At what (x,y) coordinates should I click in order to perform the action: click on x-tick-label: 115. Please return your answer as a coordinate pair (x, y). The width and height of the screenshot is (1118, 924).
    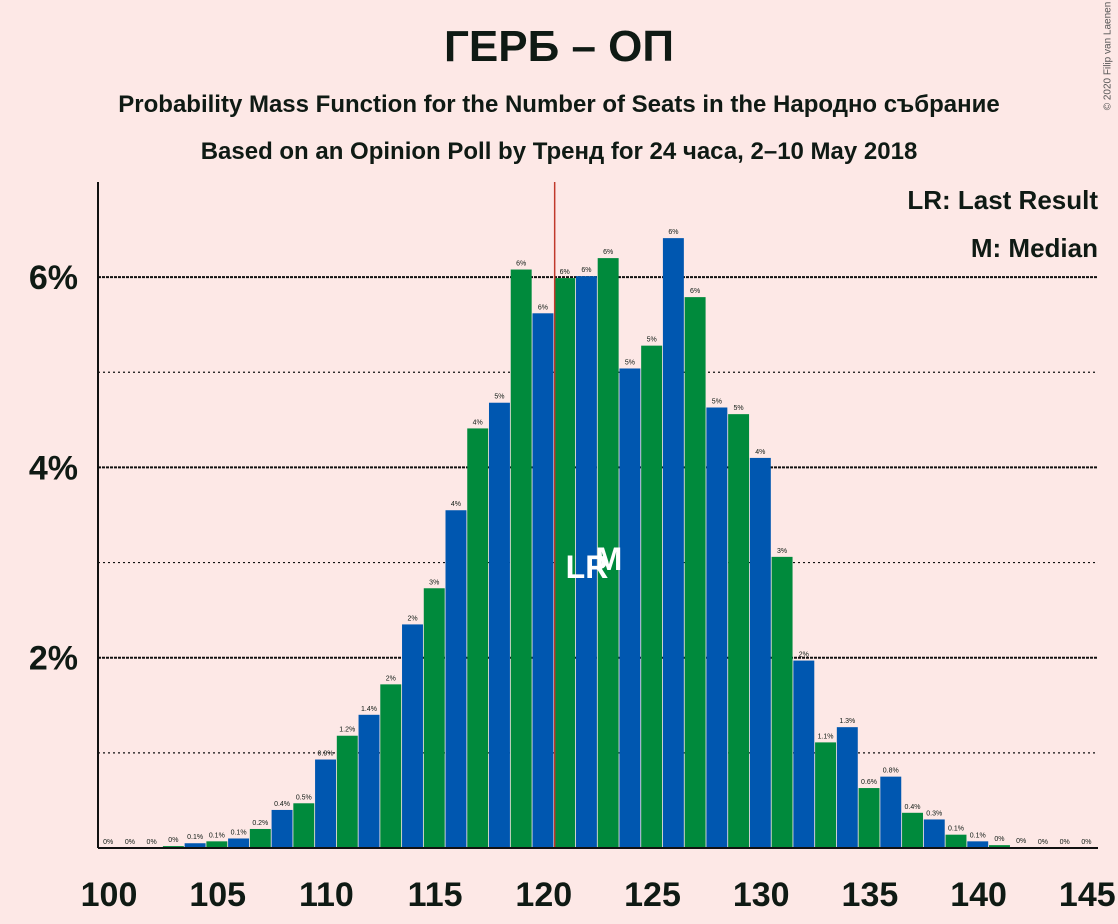
    Looking at the image, I should click on (435, 895).